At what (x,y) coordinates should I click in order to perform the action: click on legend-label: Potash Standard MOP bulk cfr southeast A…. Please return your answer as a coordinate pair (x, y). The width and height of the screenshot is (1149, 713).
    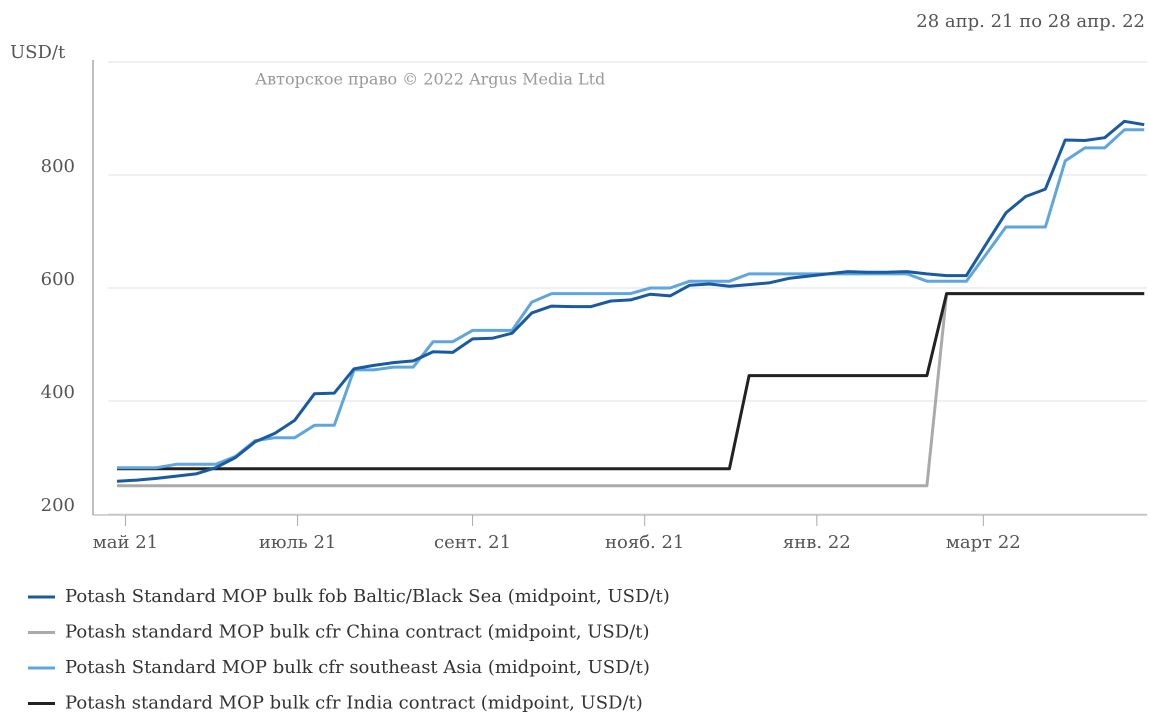
    Looking at the image, I should click on (357, 667).